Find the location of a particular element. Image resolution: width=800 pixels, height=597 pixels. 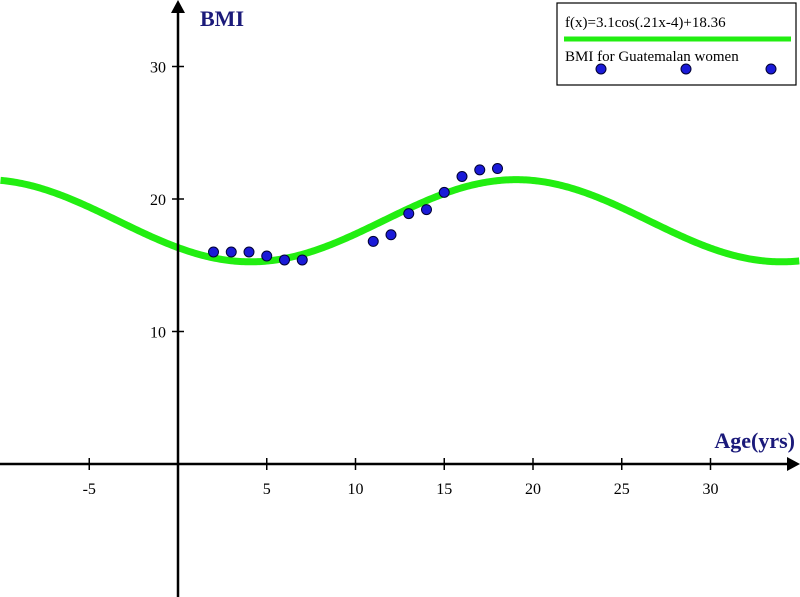

x-tick-label: 10 is located at coordinates (356, 489).